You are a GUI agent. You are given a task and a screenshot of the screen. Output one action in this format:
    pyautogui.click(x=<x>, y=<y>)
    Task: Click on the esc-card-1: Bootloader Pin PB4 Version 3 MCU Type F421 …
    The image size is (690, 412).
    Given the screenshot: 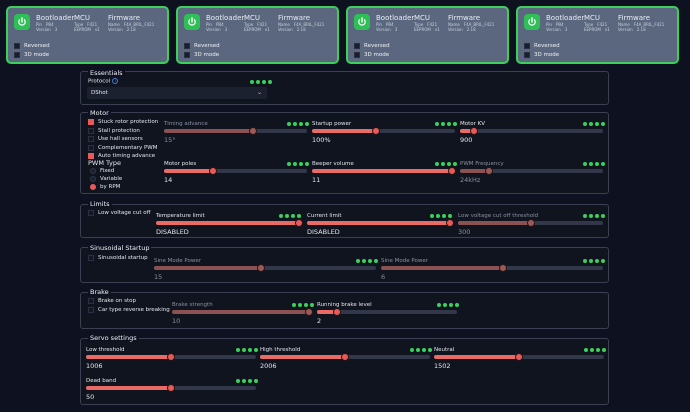 What is the action you would take?
    pyautogui.click(x=87, y=35)
    